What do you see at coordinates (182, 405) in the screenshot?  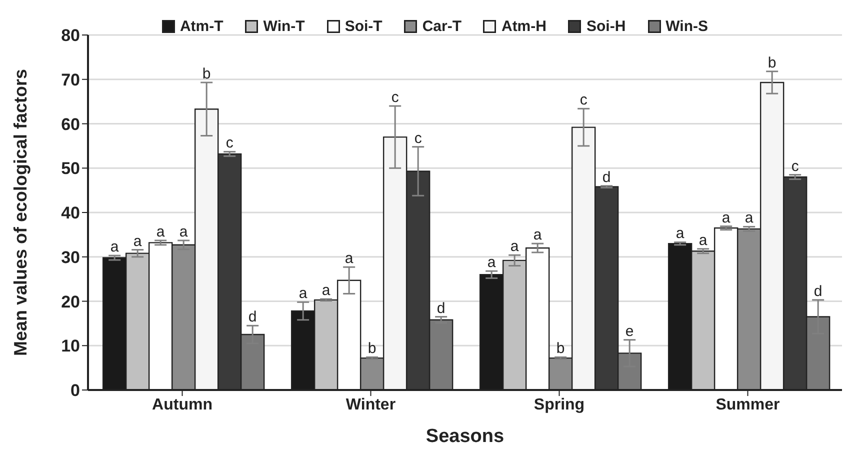 I see `x-tick-label: Autumn` at bounding box center [182, 405].